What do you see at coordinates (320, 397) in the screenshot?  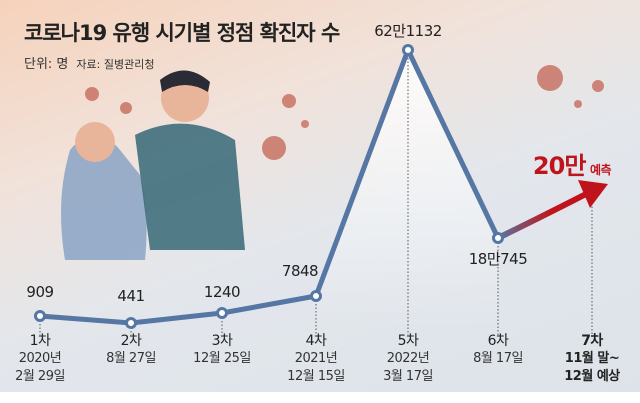 I see `bottom-strip` at bounding box center [320, 397].